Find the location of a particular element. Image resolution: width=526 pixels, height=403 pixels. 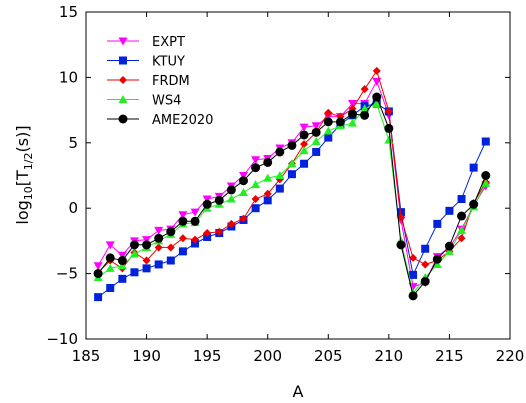

legend-label-expt: EXPT is located at coordinates (168, 42).